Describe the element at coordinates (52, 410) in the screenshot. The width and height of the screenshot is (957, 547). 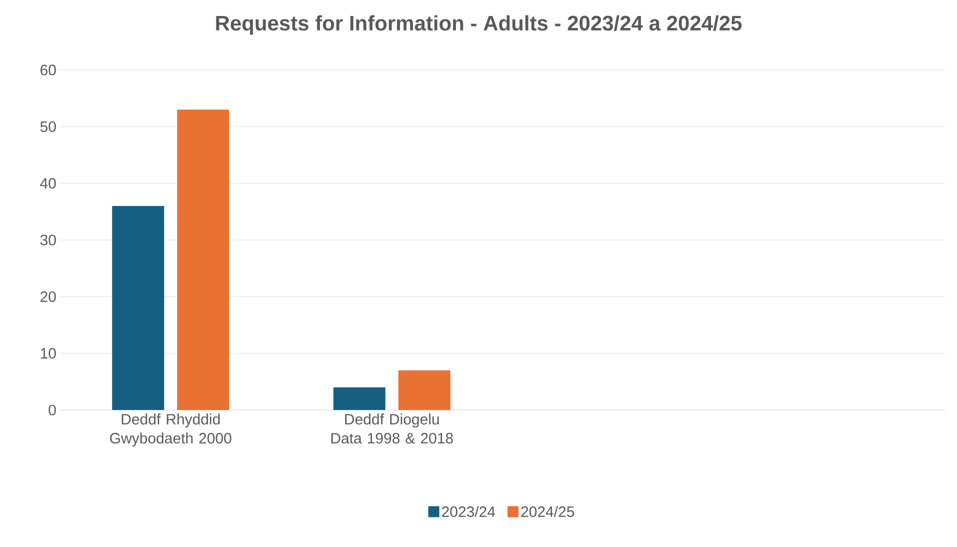
I see `y-tick-label: 0` at that location.